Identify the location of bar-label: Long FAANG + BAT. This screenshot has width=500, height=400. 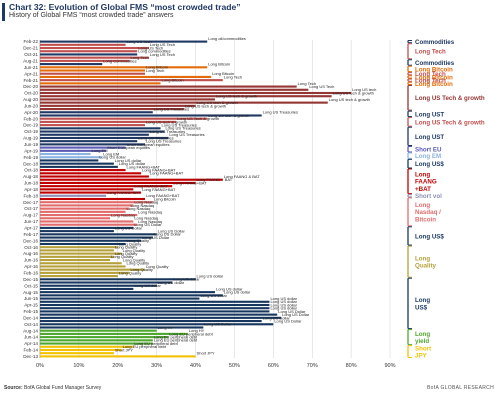
(215, 179).